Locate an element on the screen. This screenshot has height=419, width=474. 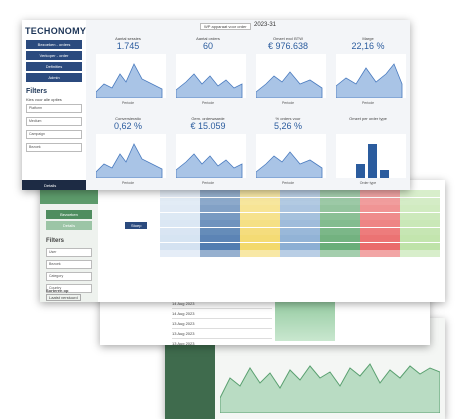
kpi-label: Omzet per order type is located at coordinates (368, 118).